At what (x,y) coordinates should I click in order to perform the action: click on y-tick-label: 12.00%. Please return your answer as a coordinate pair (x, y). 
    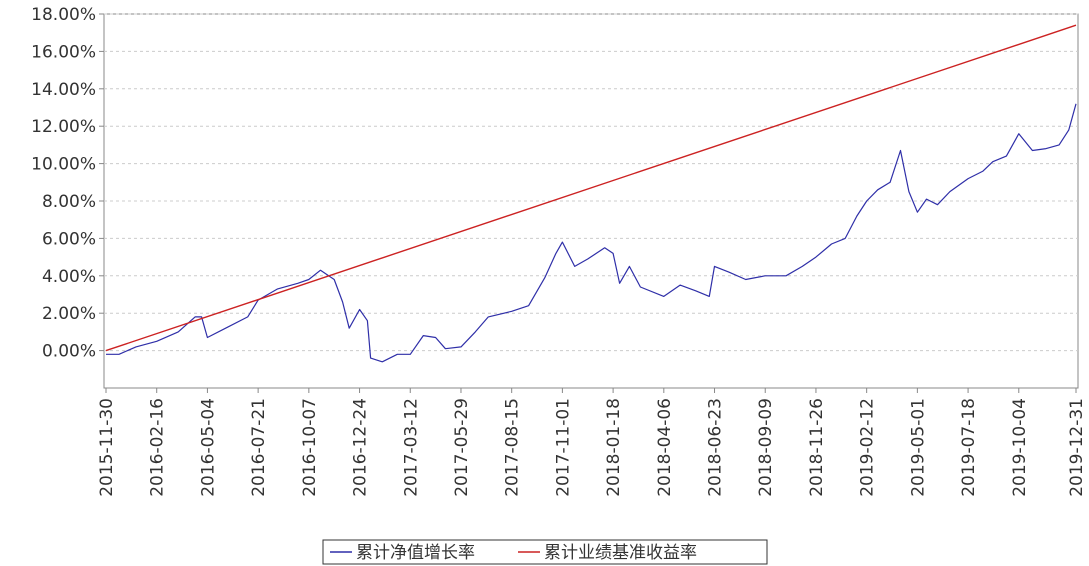
    Looking at the image, I should click on (63, 127).